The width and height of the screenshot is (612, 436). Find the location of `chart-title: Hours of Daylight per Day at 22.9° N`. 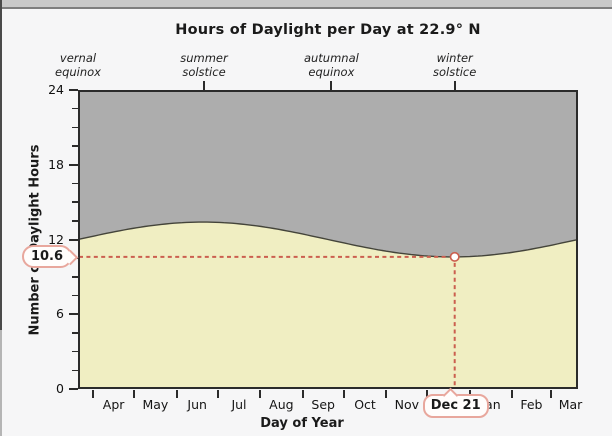

chart-title: Hours of Daylight per Day at 22.9° N is located at coordinates (328, 30).